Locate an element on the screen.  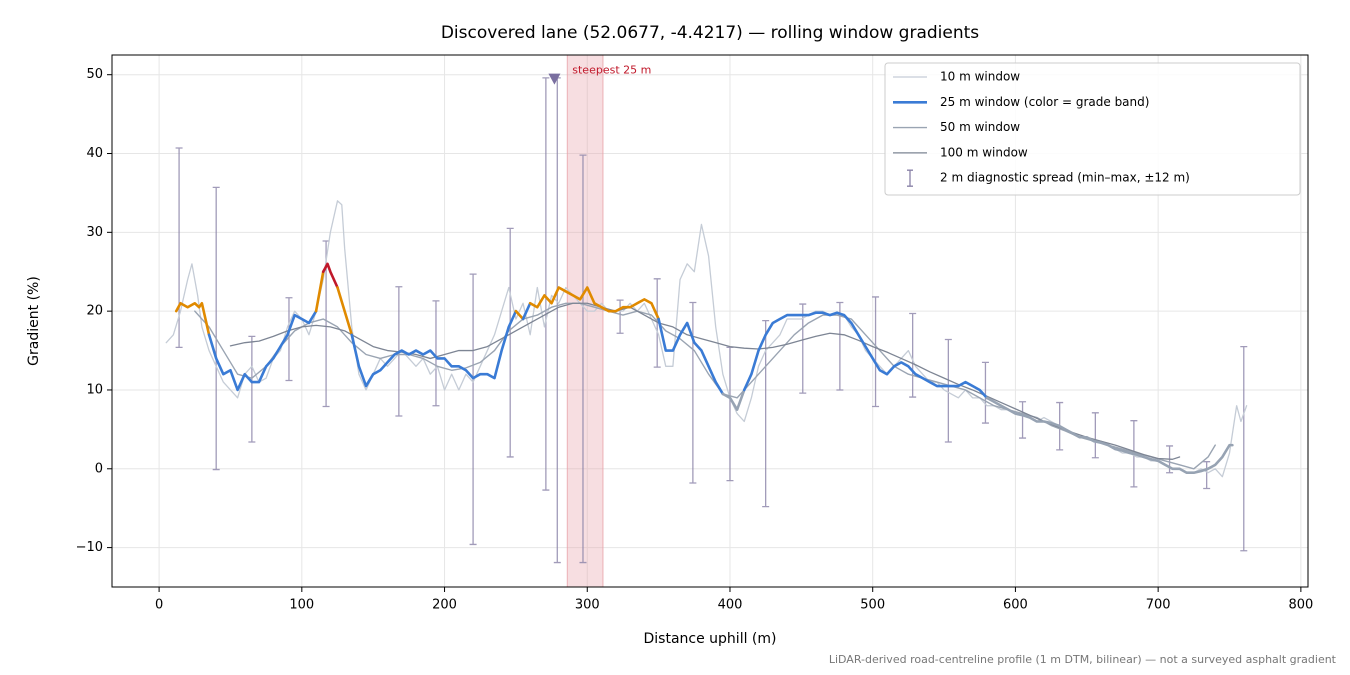
x-tick-label: 0 is located at coordinates (159, 605).